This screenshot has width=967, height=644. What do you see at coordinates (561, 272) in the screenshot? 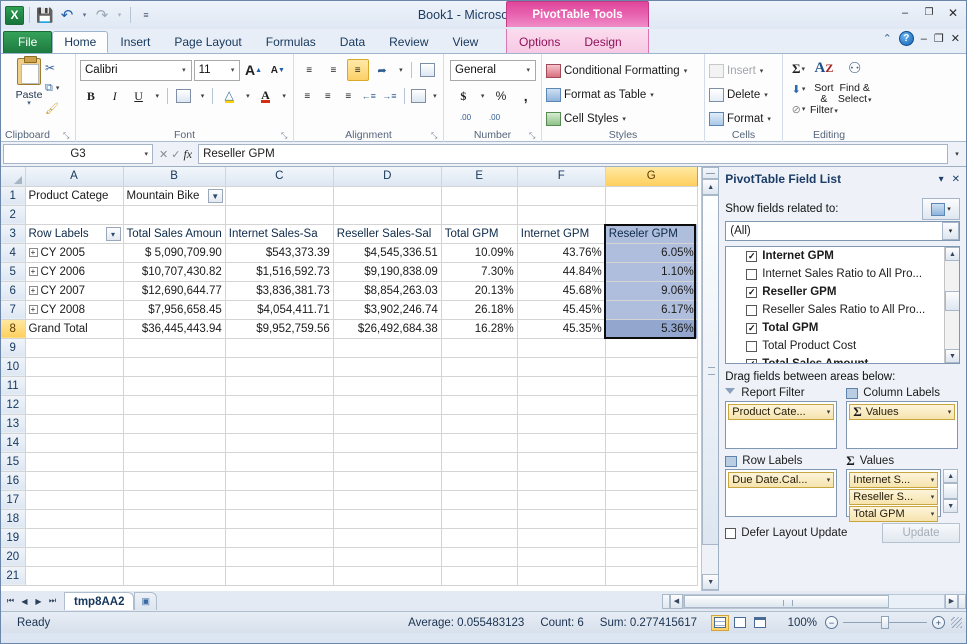
I see `cell-f5: 44.84%` at bounding box center [561, 272].